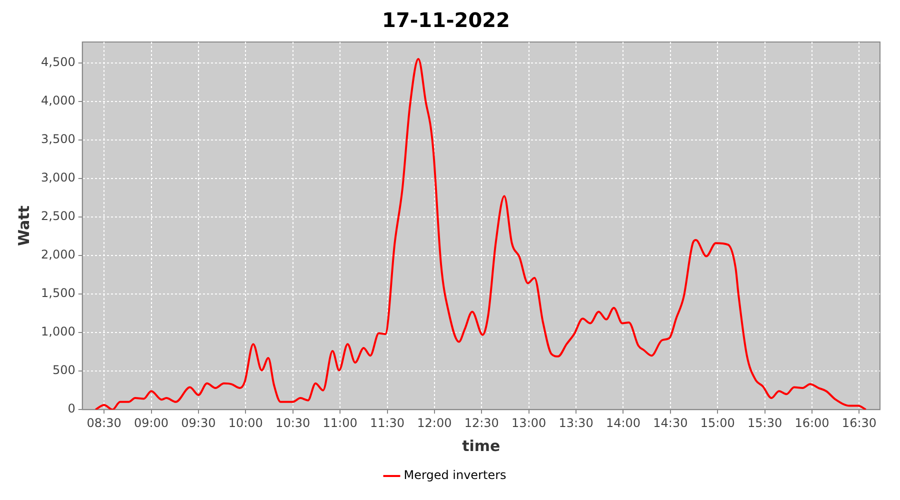  I want to click on x-tick-label: 09:30, so click(198, 423).